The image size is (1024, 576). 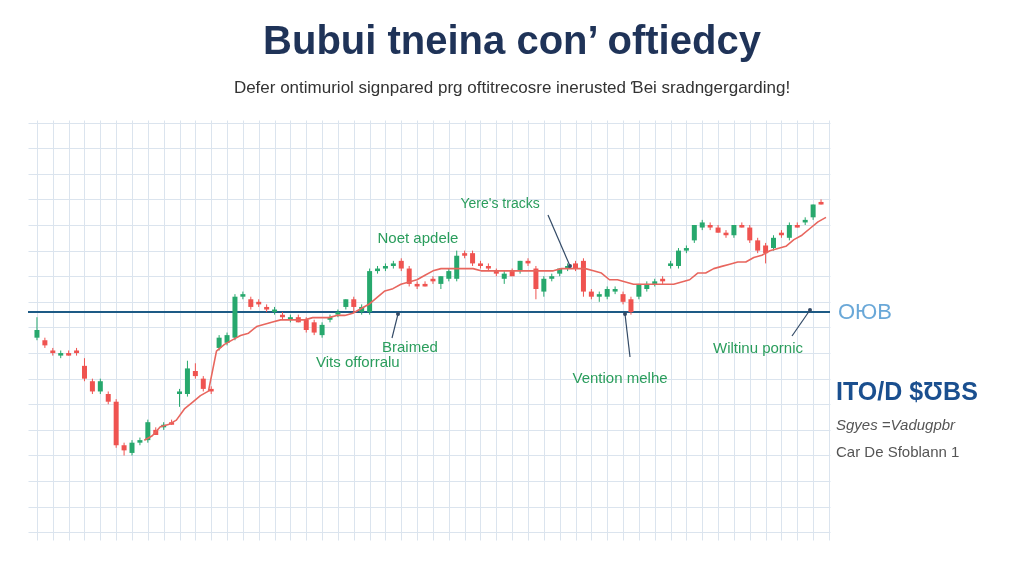 I want to click on ref-line-label: OЮB, so click(x=865, y=312).